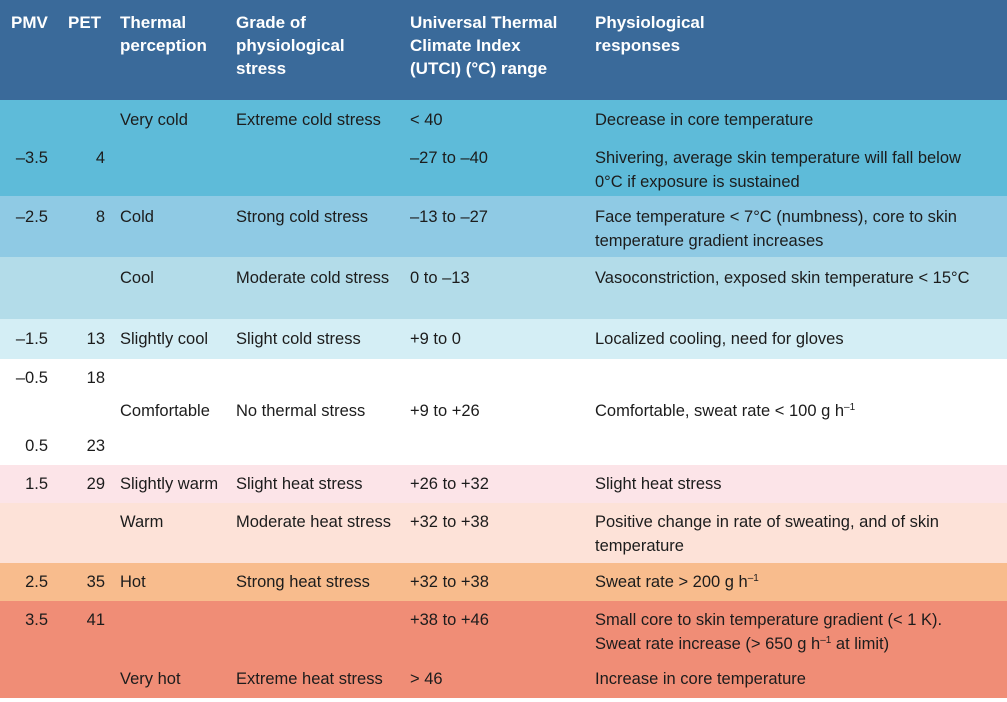 Image resolution: width=1007 pixels, height=702 pixels. Describe the element at coordinates (313, 278) in the screenshot. I see `stress-grade-cell: Moderate cold stress` at that location.